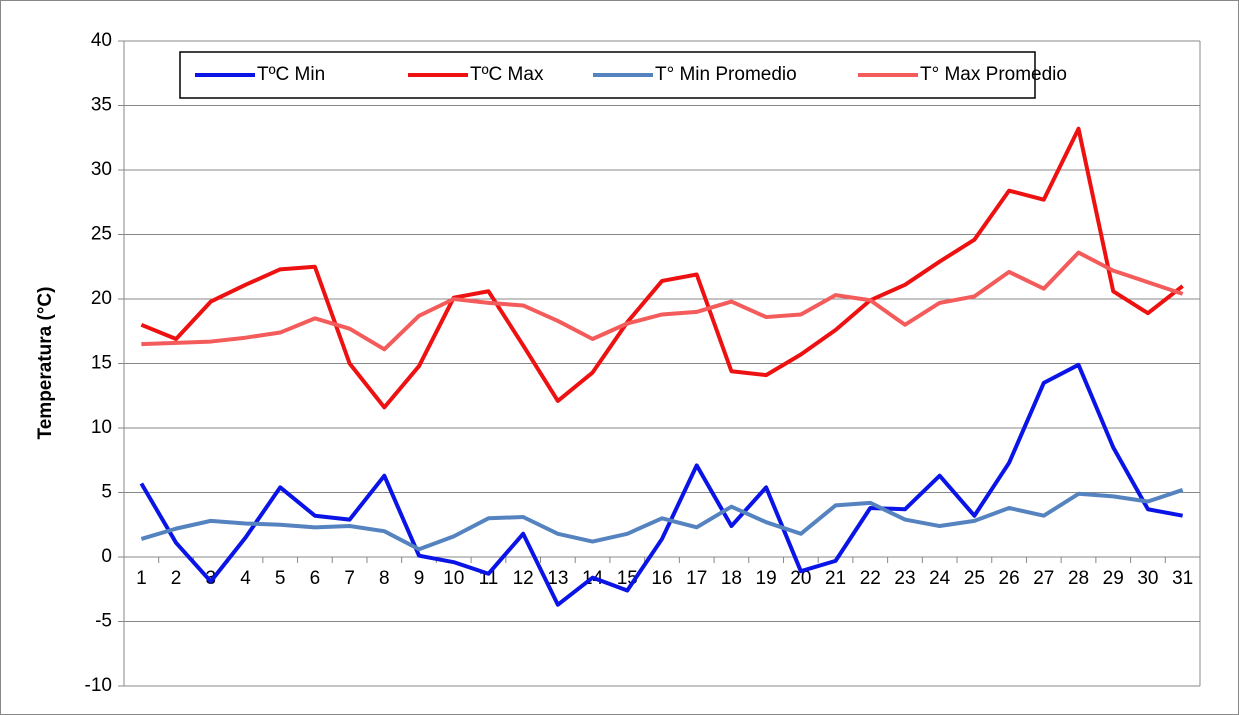  What do you see at coordinates (291, 74) in the screenshot?
I see `legend-label: TºC Min` at bounding box center [291, 74].